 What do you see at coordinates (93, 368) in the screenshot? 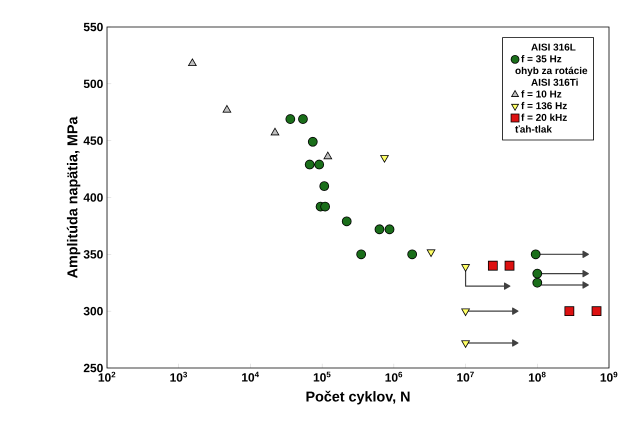
I see `y-tick-label: 250` at bounding box center [93, 368].